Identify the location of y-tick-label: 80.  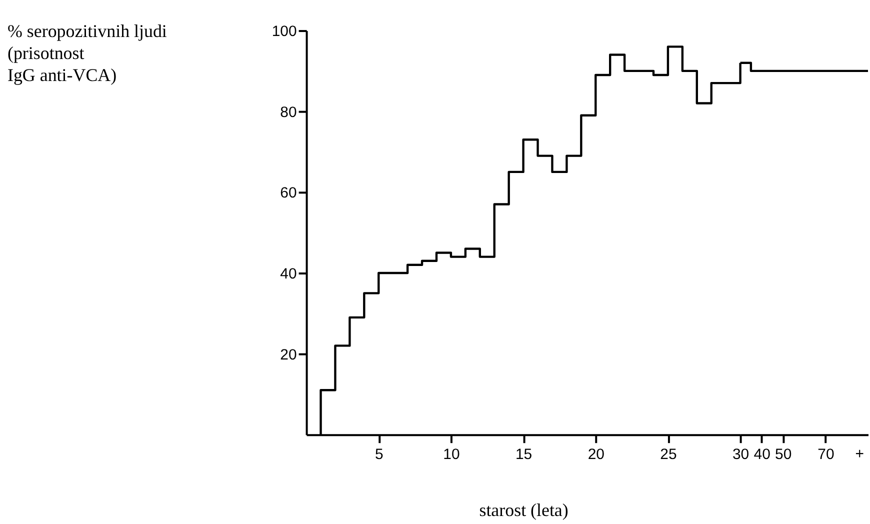
(288, 112).